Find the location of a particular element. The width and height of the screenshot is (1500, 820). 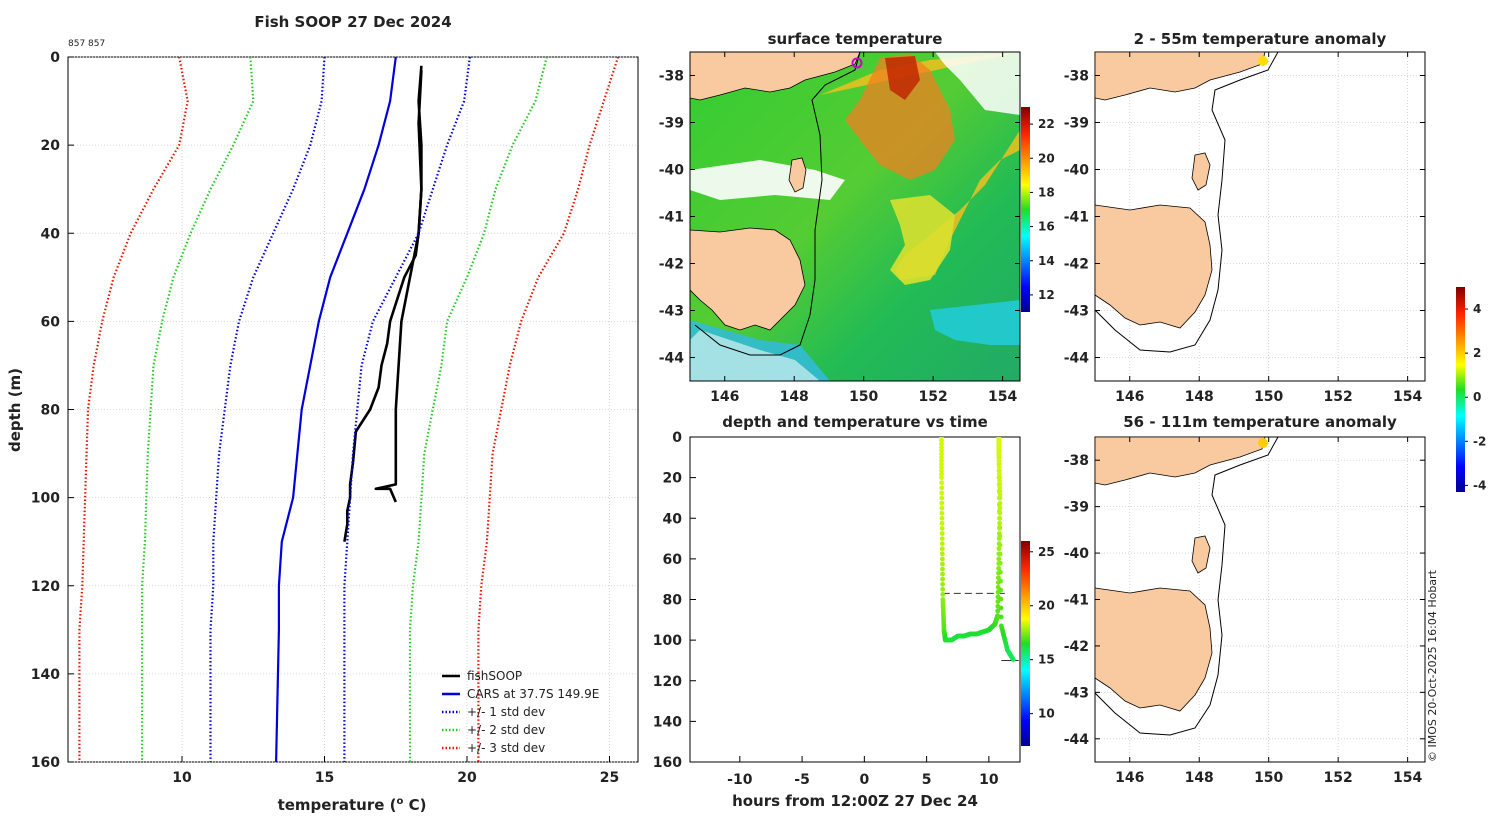

depth-time-colorbar is located at coordinates (1025, 643).